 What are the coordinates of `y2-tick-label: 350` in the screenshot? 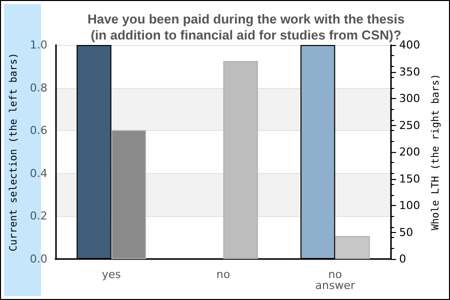 It's located at (409, 71).